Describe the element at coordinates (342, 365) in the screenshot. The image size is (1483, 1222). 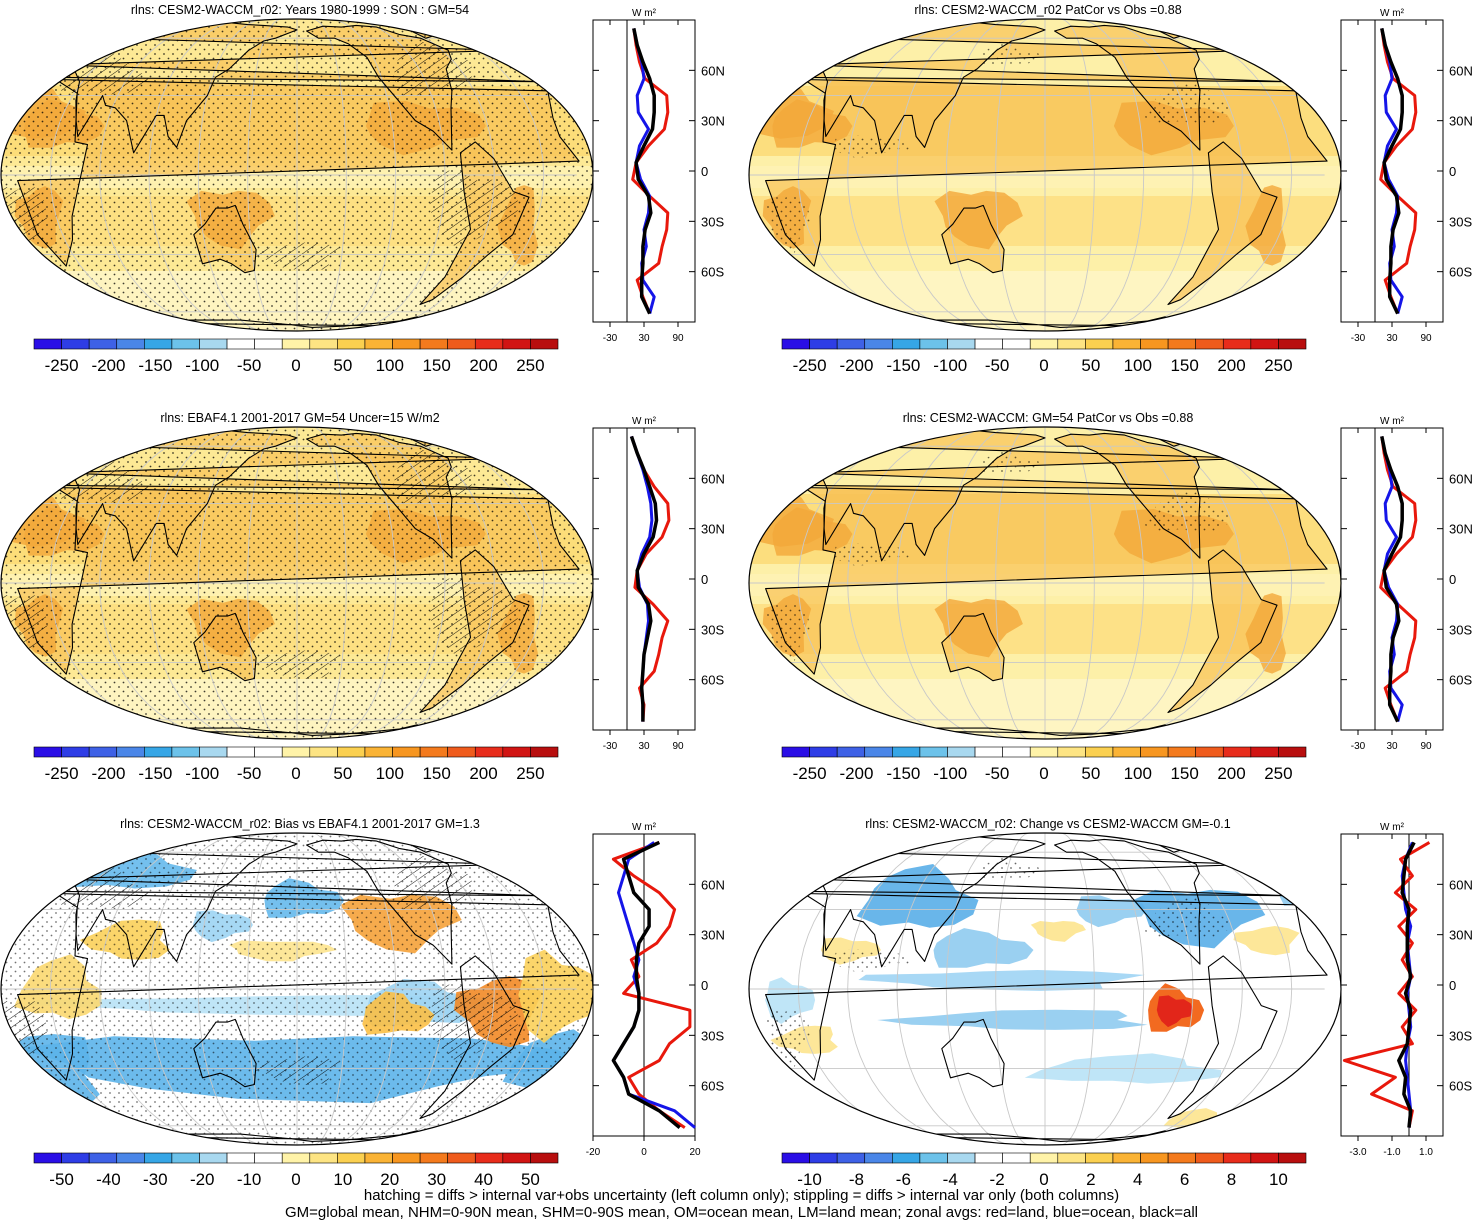
I see `colorbar-label: 50` at that location.